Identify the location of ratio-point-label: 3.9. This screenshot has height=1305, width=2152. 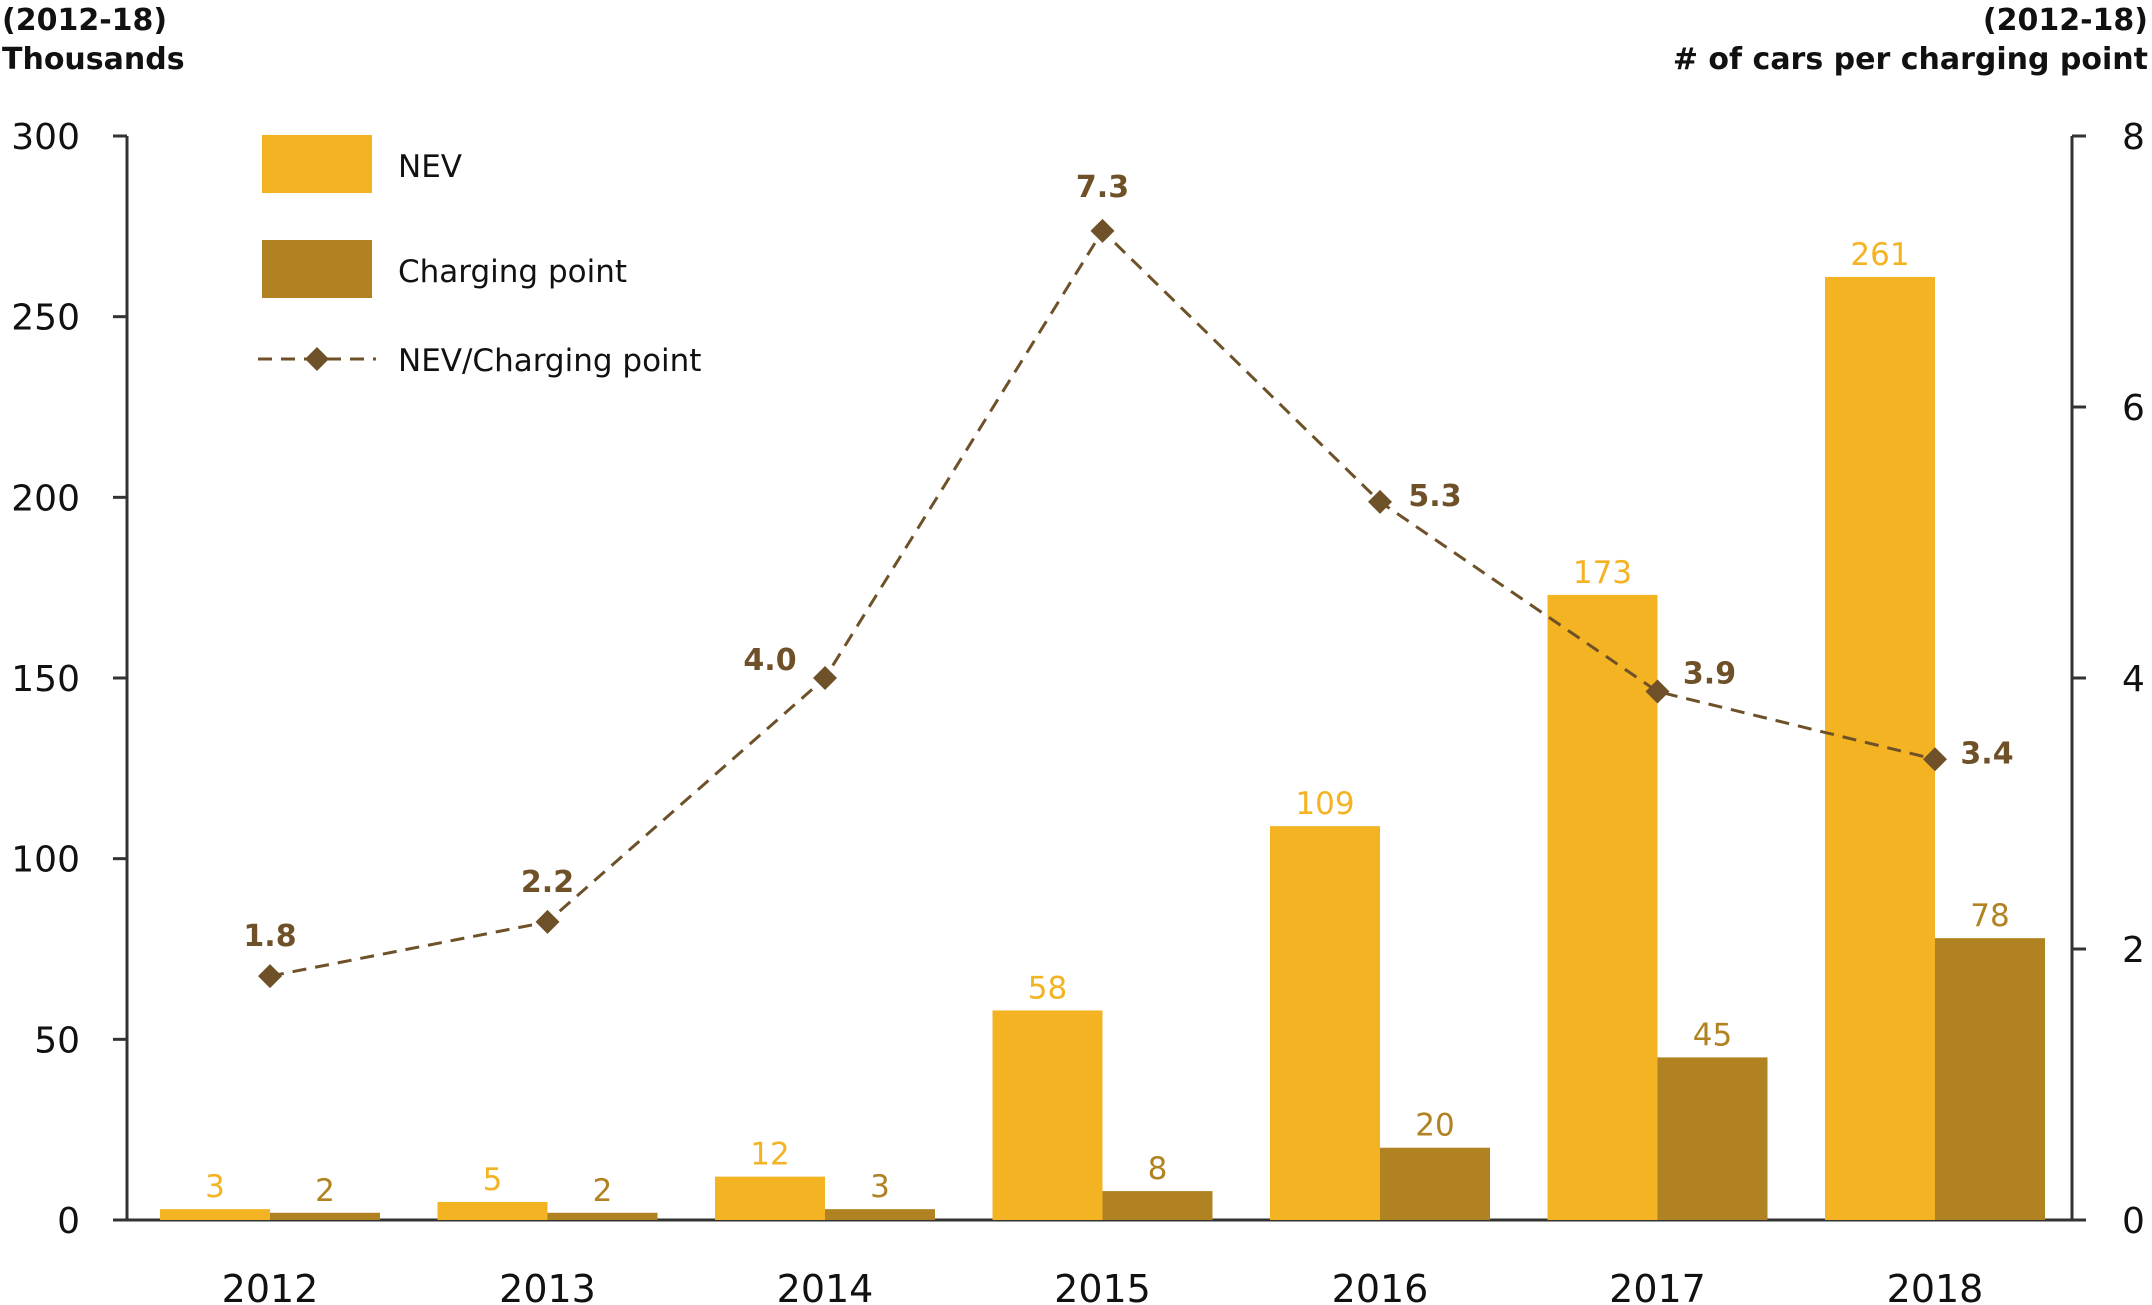
(1709, 674).